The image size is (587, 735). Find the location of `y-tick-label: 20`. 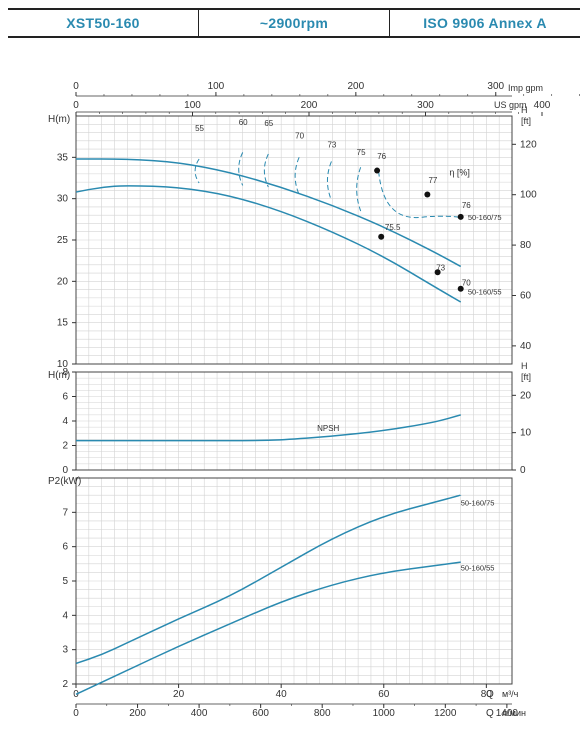

y-tick-label: 20 is located at coordinates (63, 281).